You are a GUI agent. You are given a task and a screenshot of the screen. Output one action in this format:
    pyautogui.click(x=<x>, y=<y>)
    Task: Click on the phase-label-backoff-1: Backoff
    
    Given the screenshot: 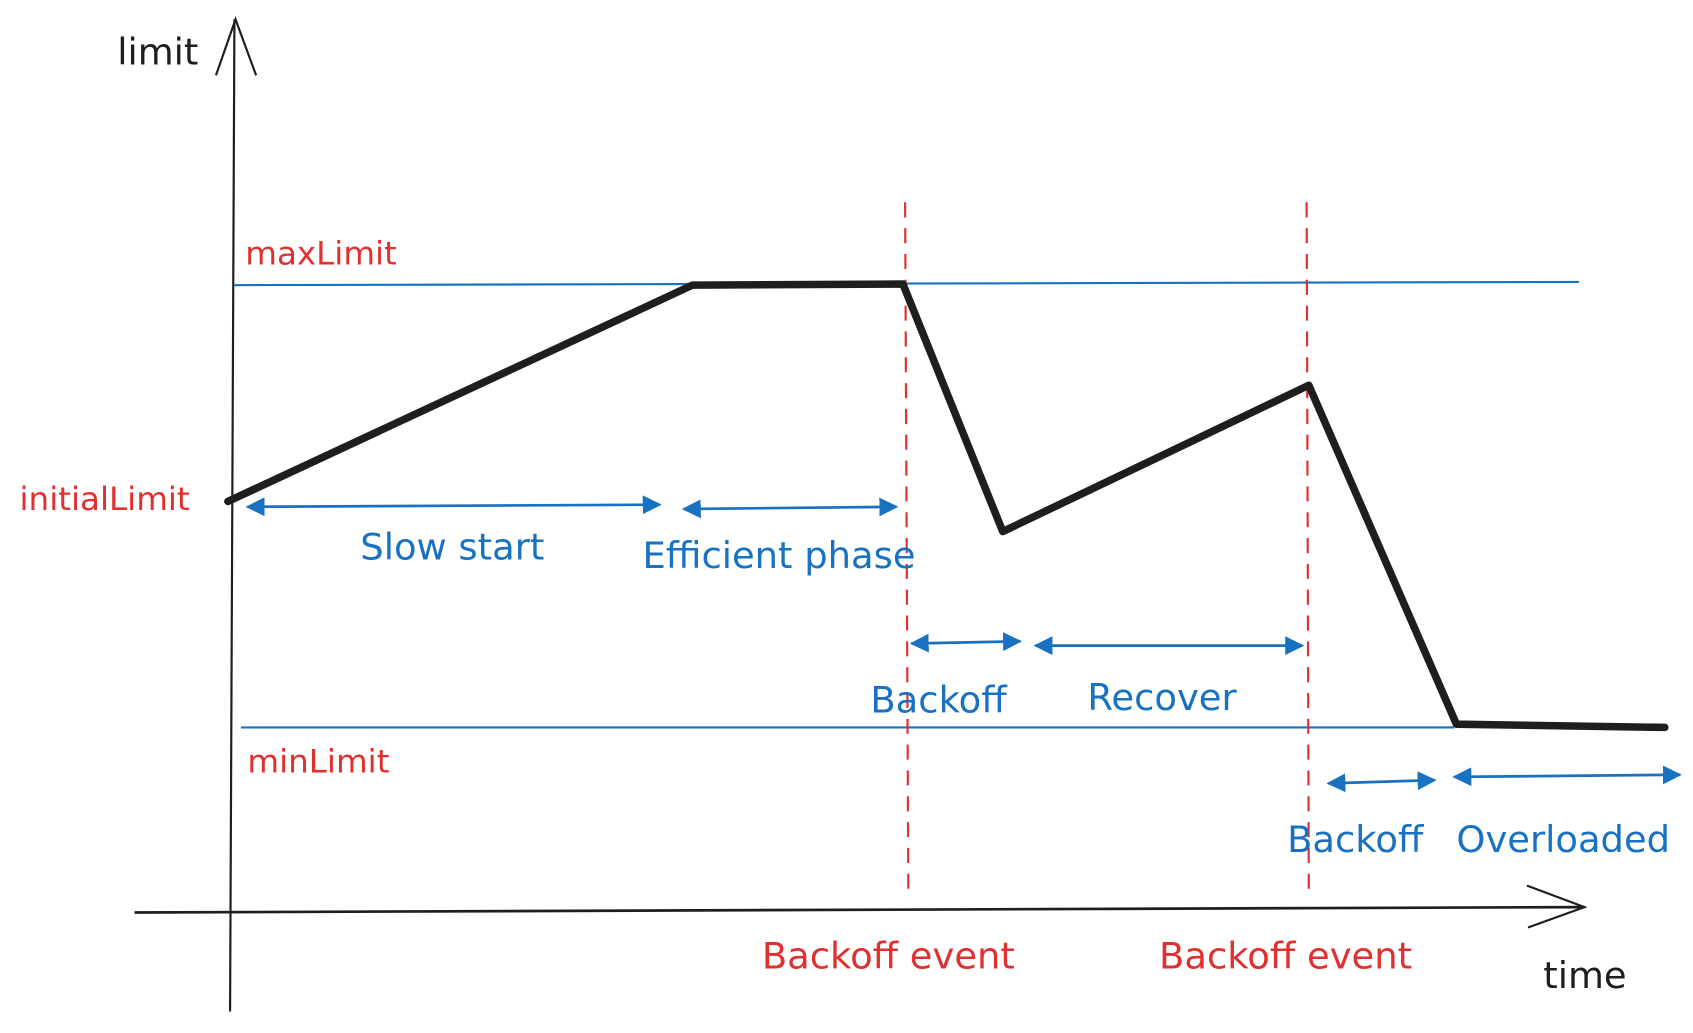 What is the action you would take?
    pyautogui.click(x=939, y=699)
    